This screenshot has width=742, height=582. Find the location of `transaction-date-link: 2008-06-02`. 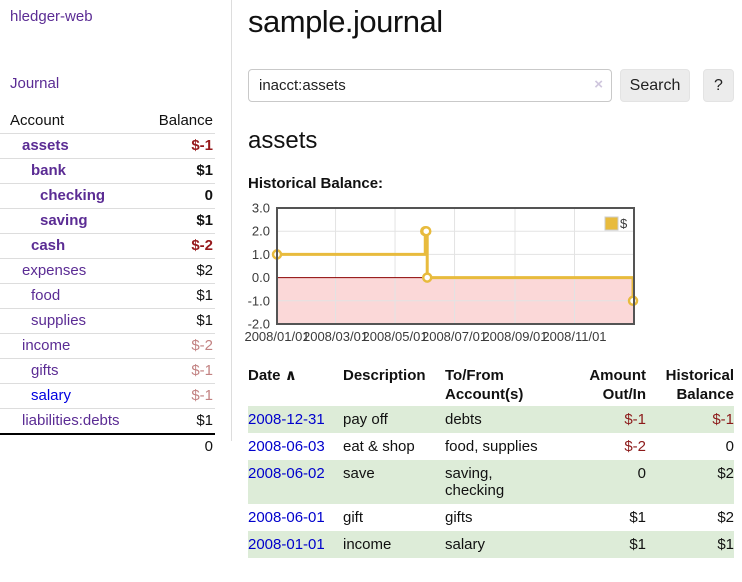

transaction-date-link: 2008-06-02 is located at coordinates (286, 473).